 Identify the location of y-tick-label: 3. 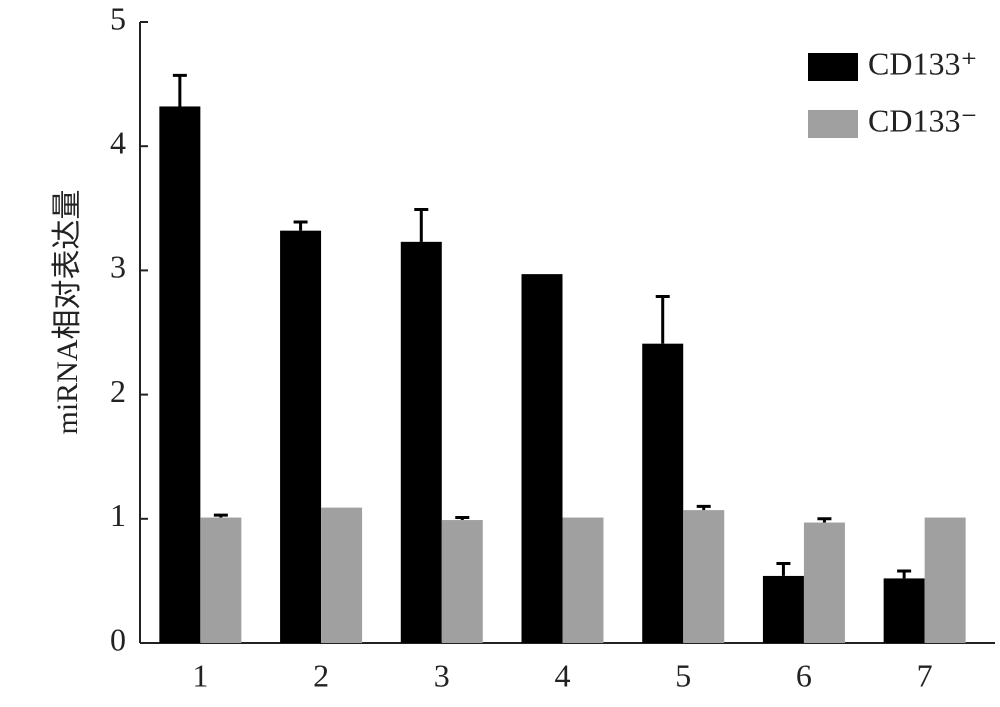
(118, 267).